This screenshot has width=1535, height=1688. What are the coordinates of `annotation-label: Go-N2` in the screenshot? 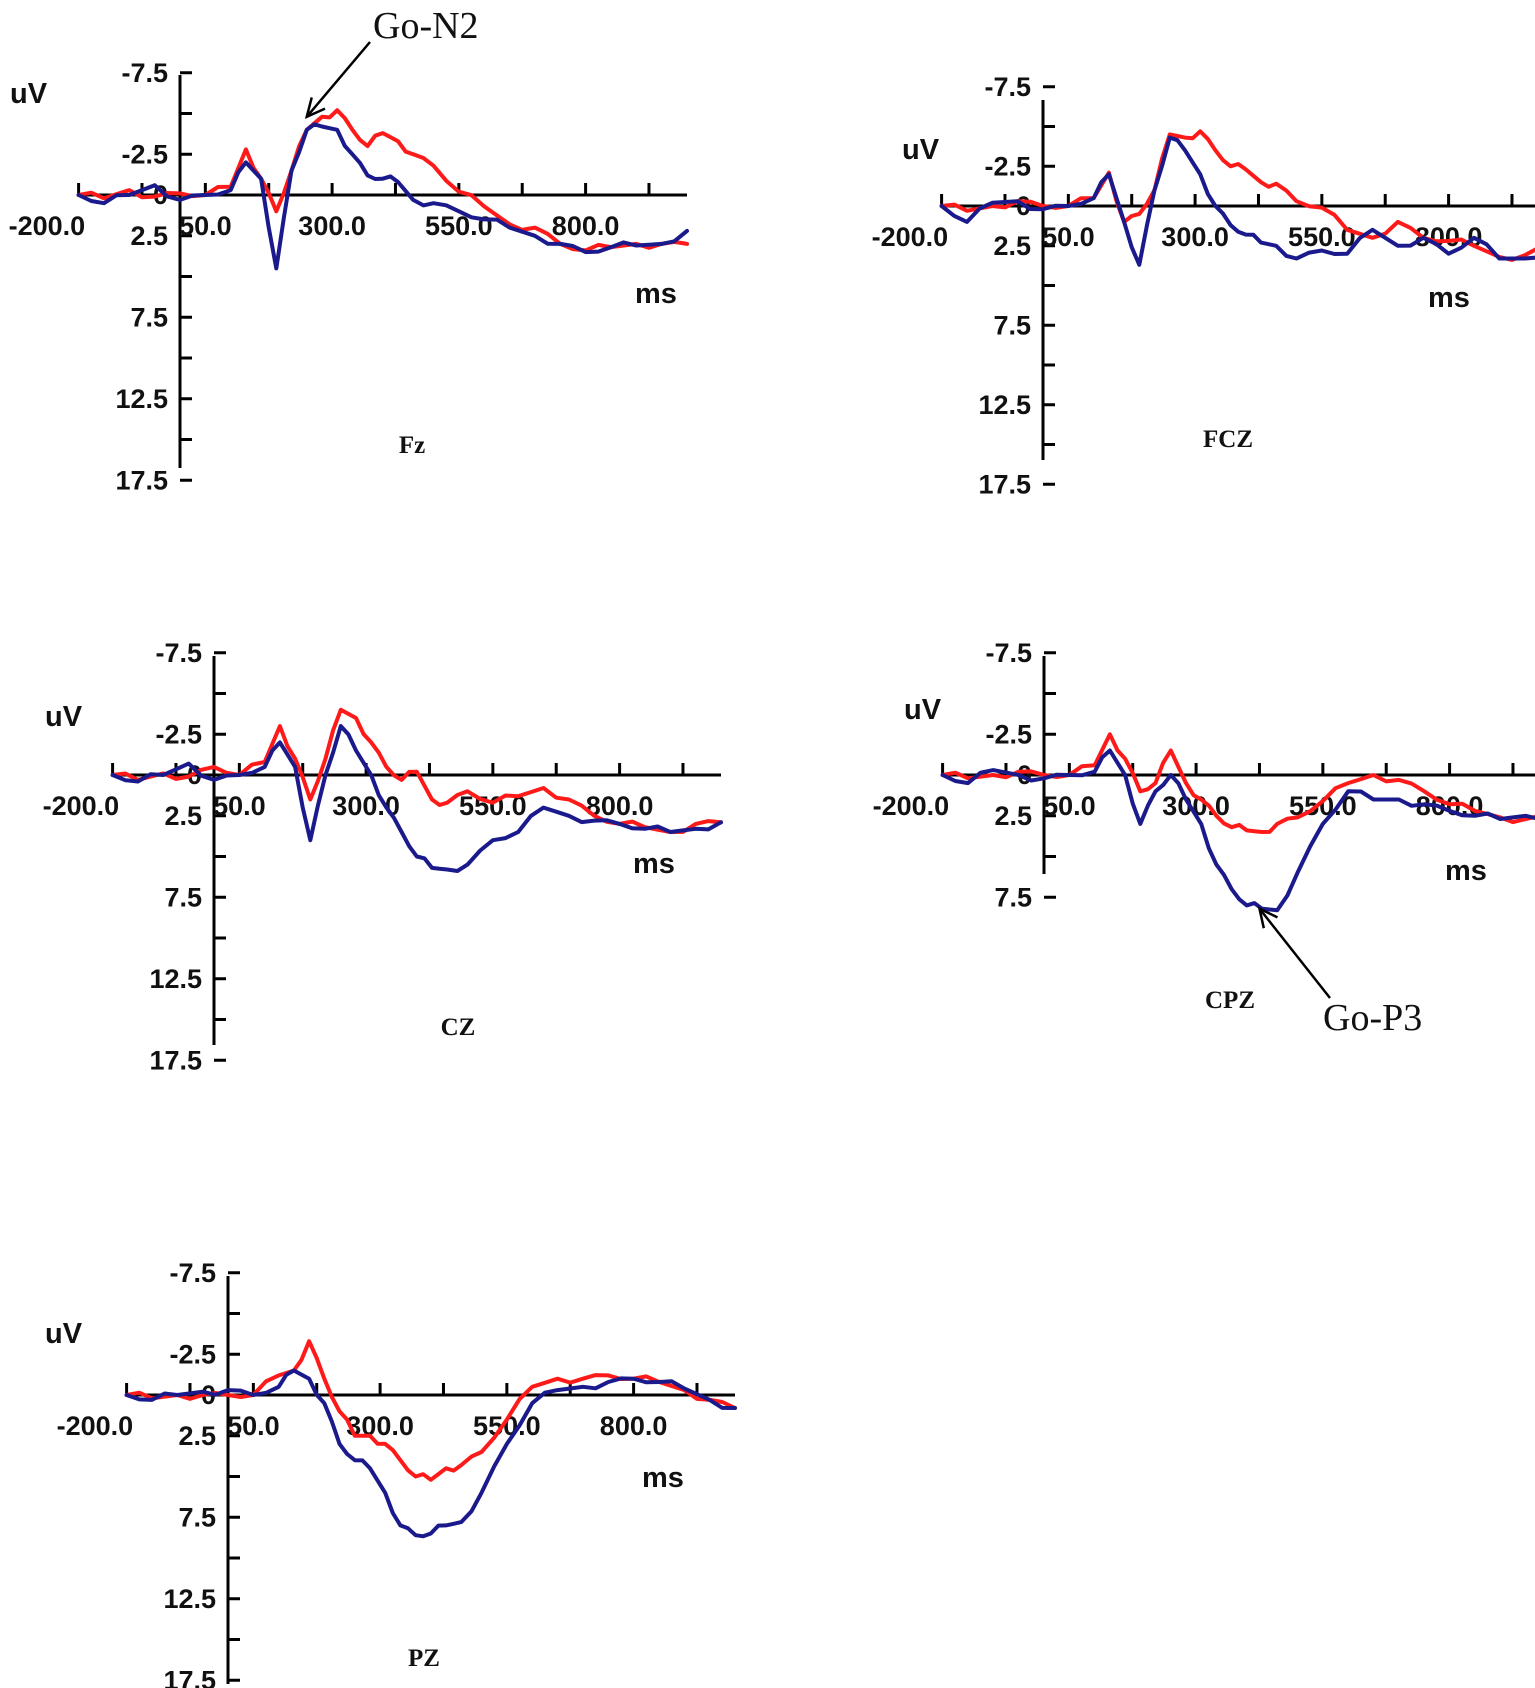 It's located at (426, 26).